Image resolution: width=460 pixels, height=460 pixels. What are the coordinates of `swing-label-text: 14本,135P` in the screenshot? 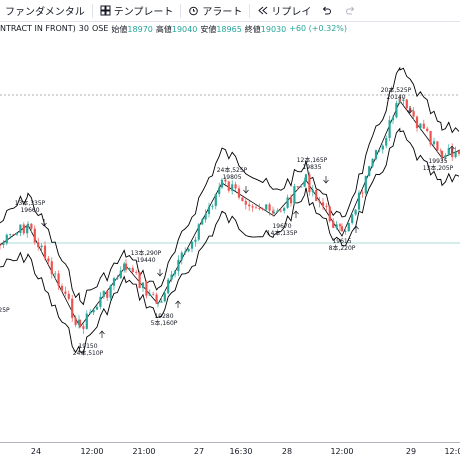 It's located at (282, 233).